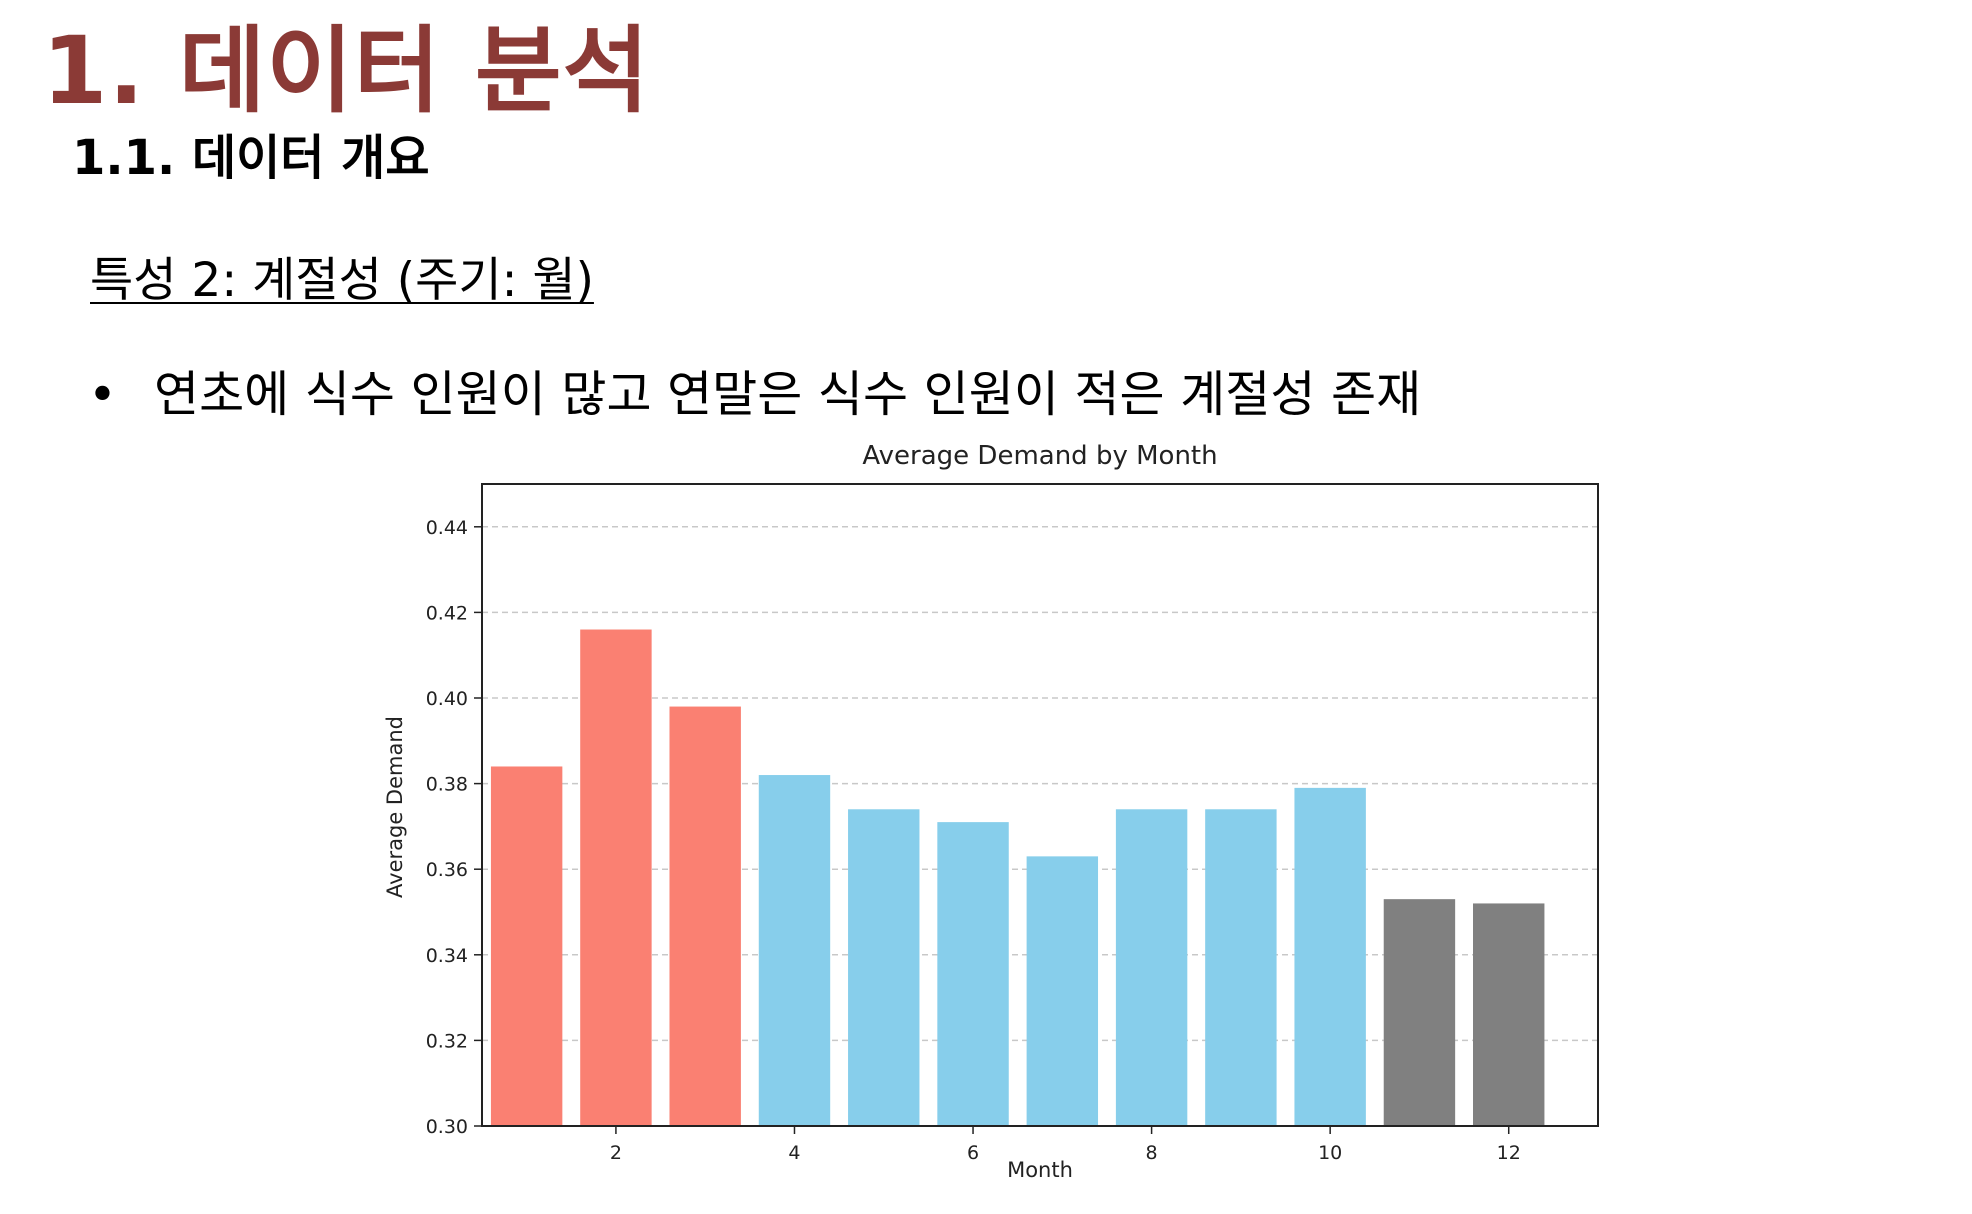 The image size is (1972, 1214). Describe the element at coordinates (447, 785) in the screenshot. I see `y-tick-label: 0.38` at that location.